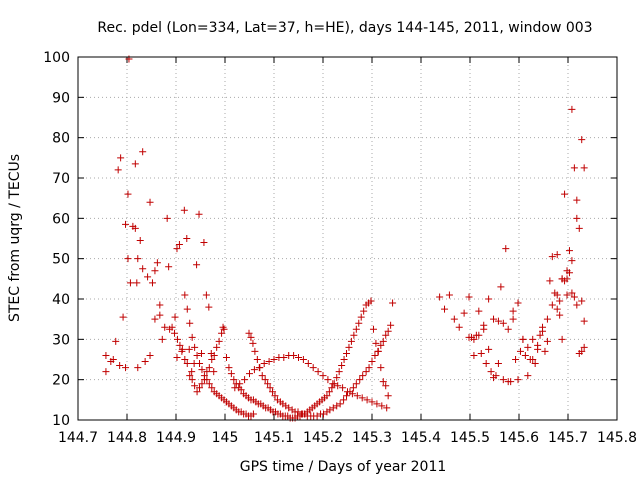 Image resolution: width=640 pixels, height=480 pixels. What do you see at coordinates (421, 438) in the screenshot?
I see `x-tick-label: 145.4` at bounding box center [421, 438].